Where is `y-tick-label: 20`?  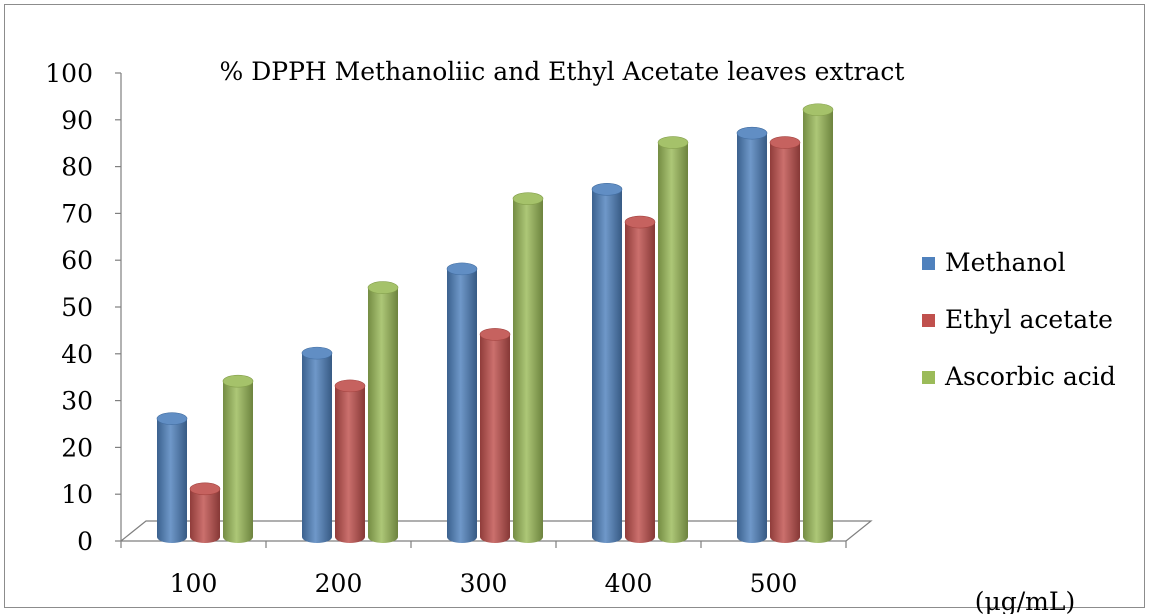
y-tick-label: 20 is located at coordinates (77, 447).